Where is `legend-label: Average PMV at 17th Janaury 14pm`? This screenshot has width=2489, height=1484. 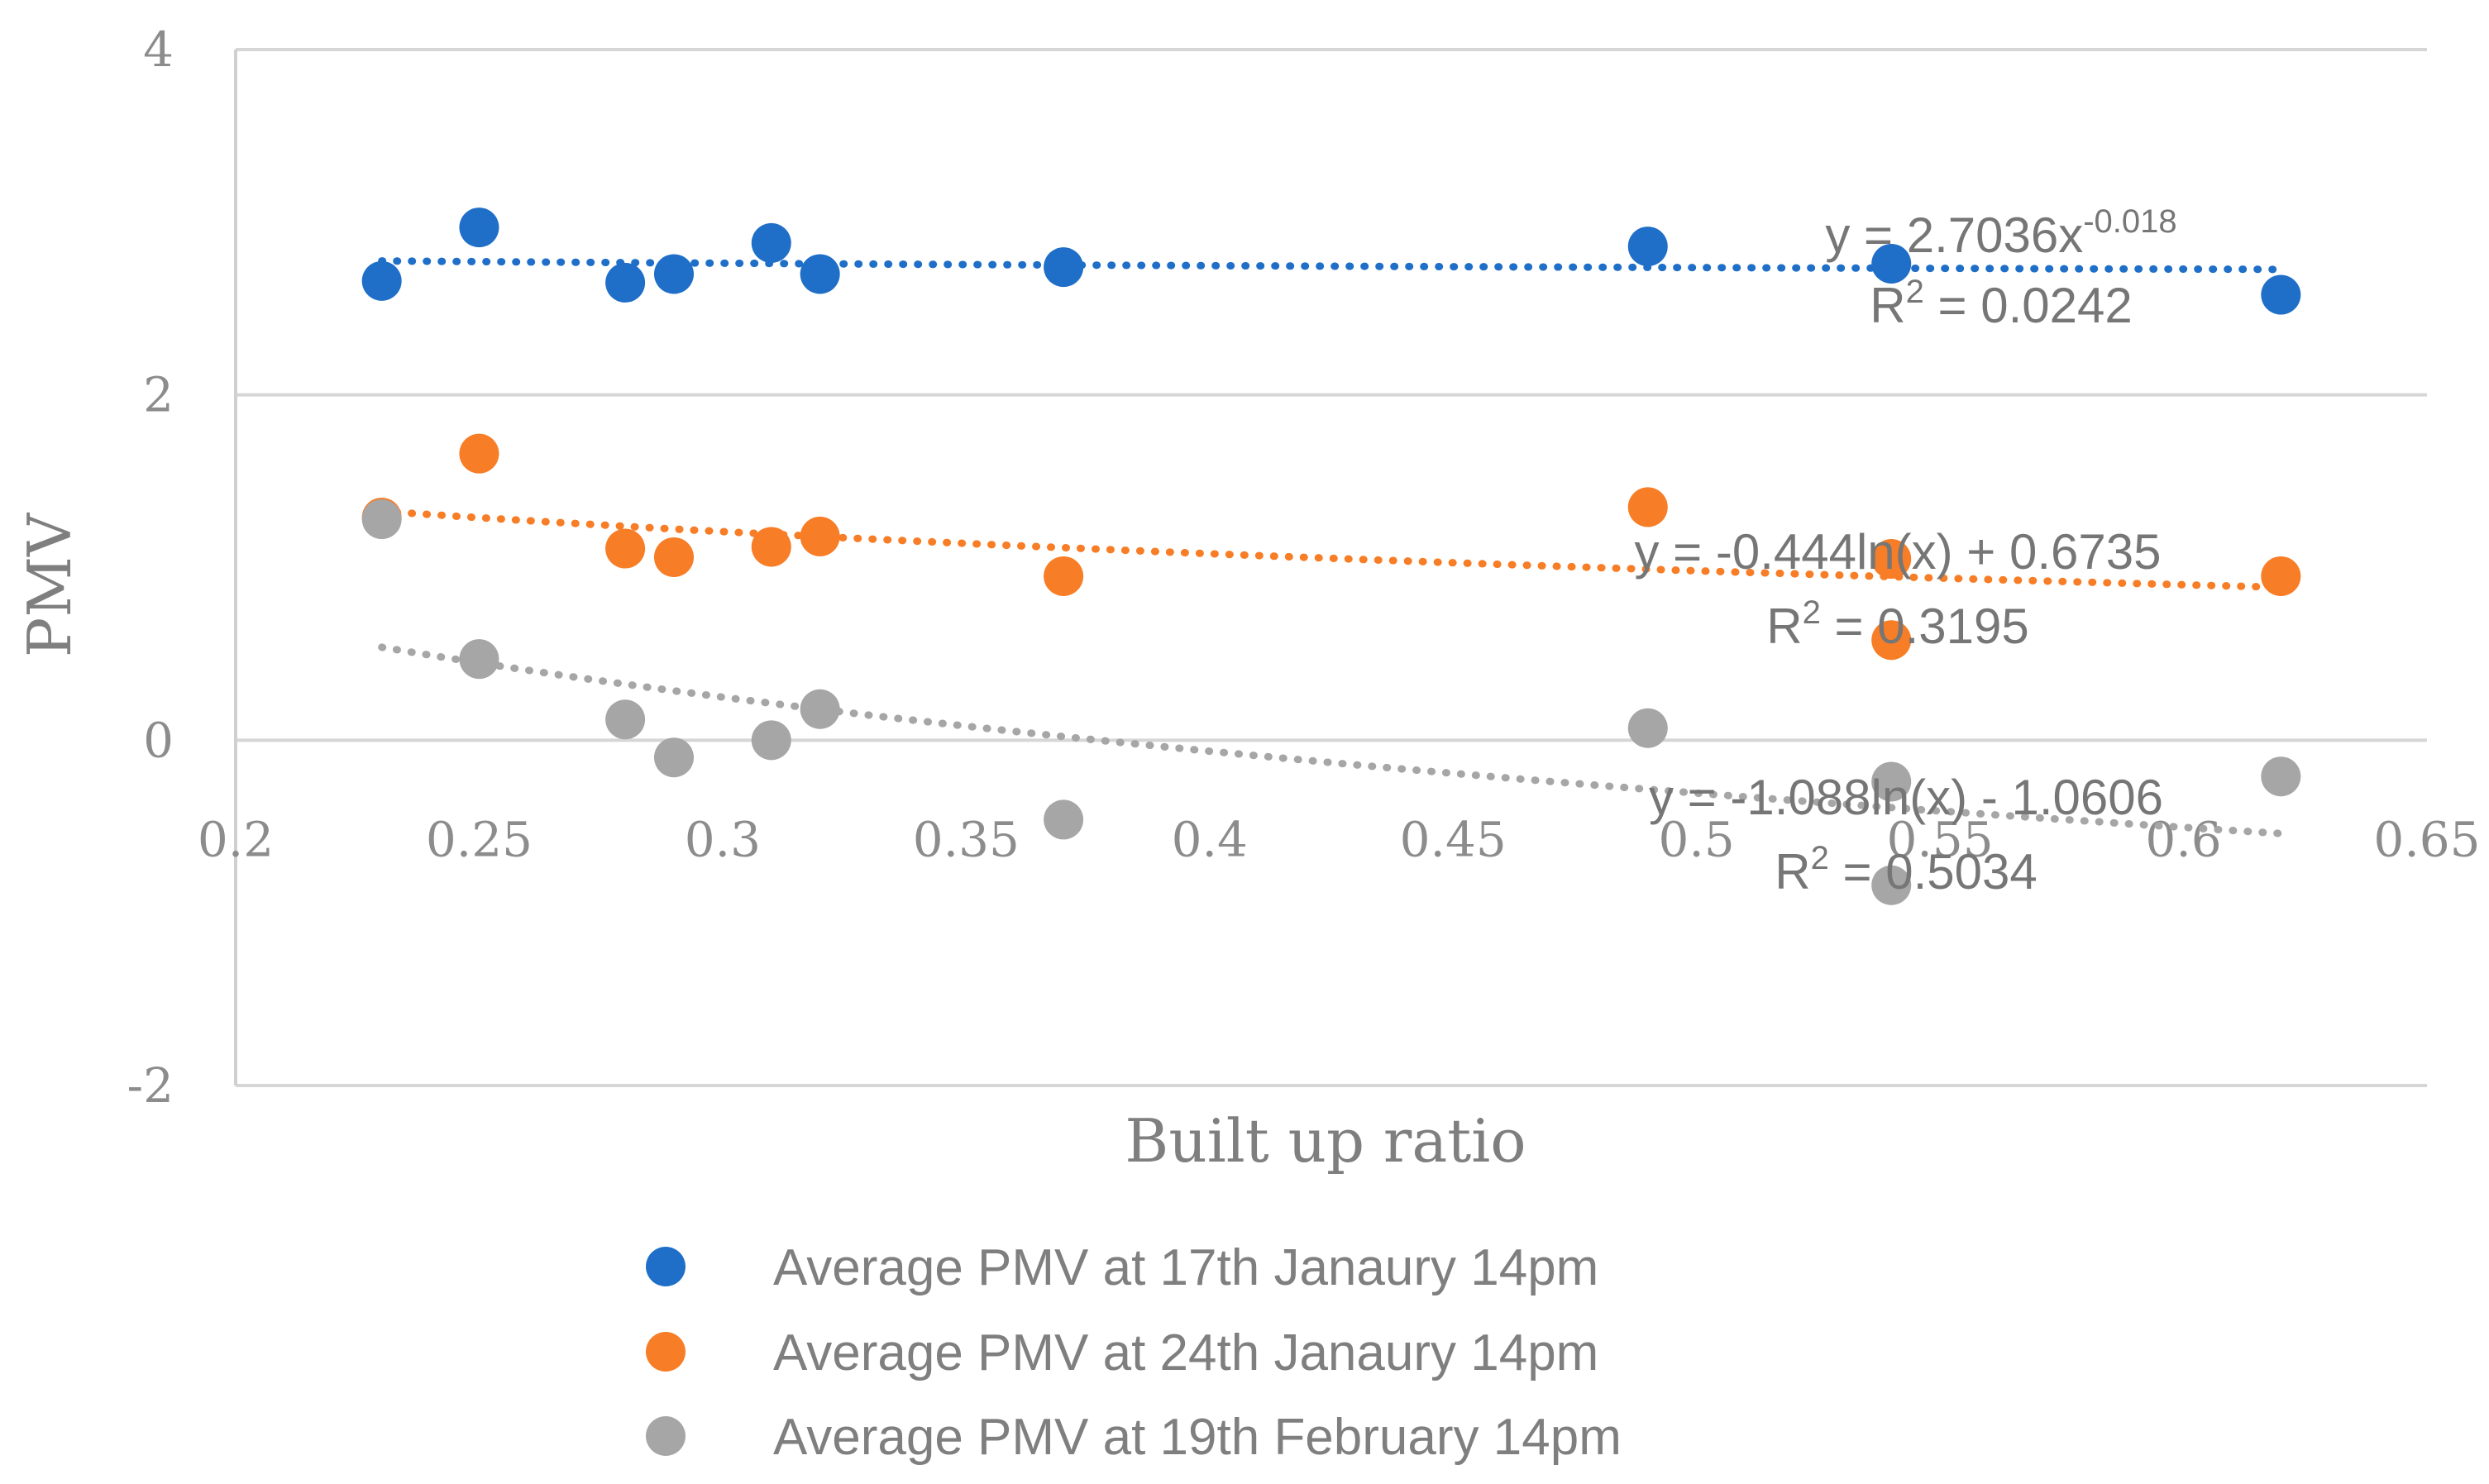 legend-label: Average PMV at 17th Janaury 14pm is located at coordinates (1185, 1267).